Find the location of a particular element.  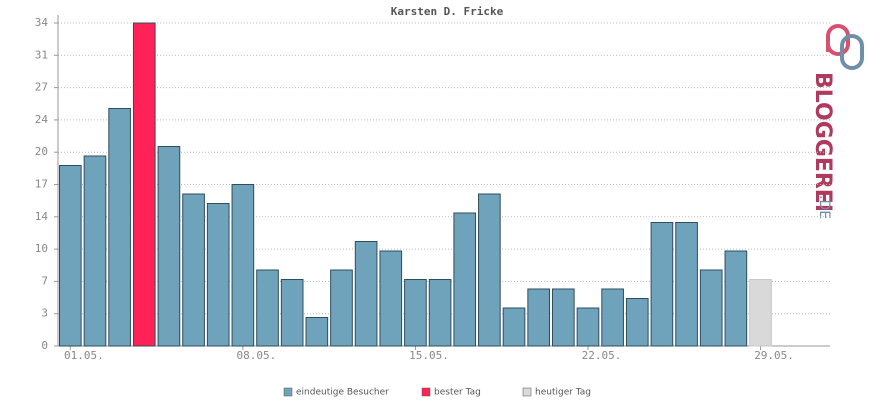

logo is located at coordinates (845, 47).